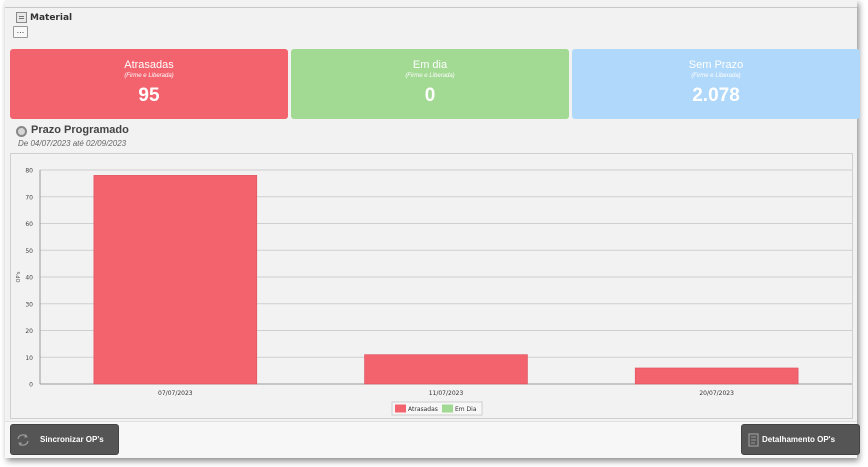 The height and width of the screenshot is (467, 868). What do you see at coordinates (29, 171) in the screenshot?
I see `y-tick-label: 80` at bounding box center [29, 171].